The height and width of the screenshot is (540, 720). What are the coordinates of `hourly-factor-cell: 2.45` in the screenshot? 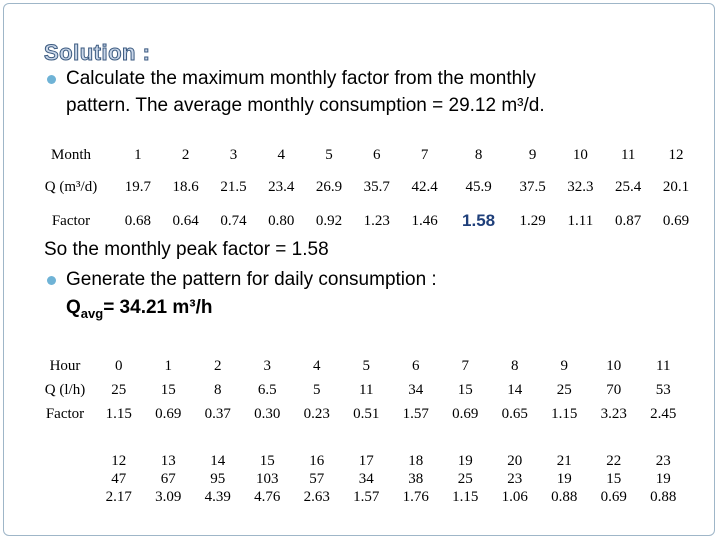 It's located at (663, 413).